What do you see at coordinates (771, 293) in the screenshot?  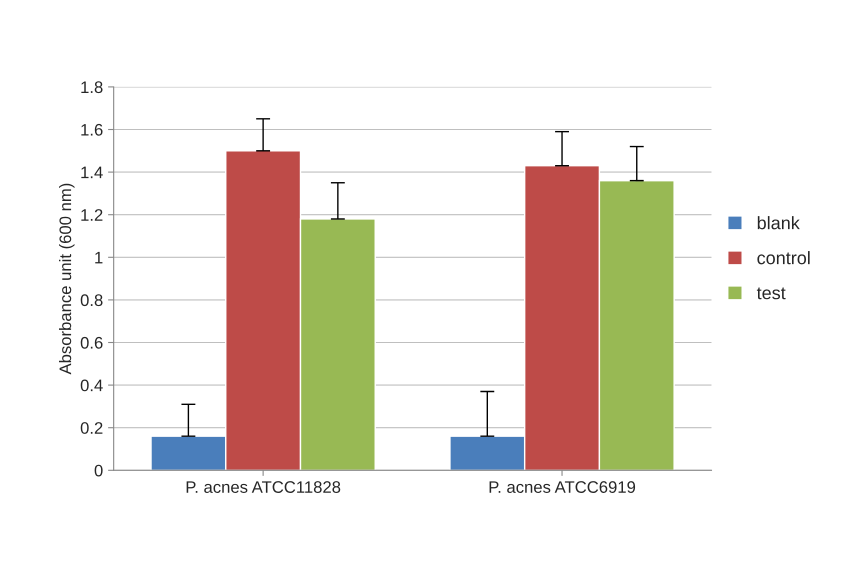 I see `legend-label: test` at bounding box center [771, 293].